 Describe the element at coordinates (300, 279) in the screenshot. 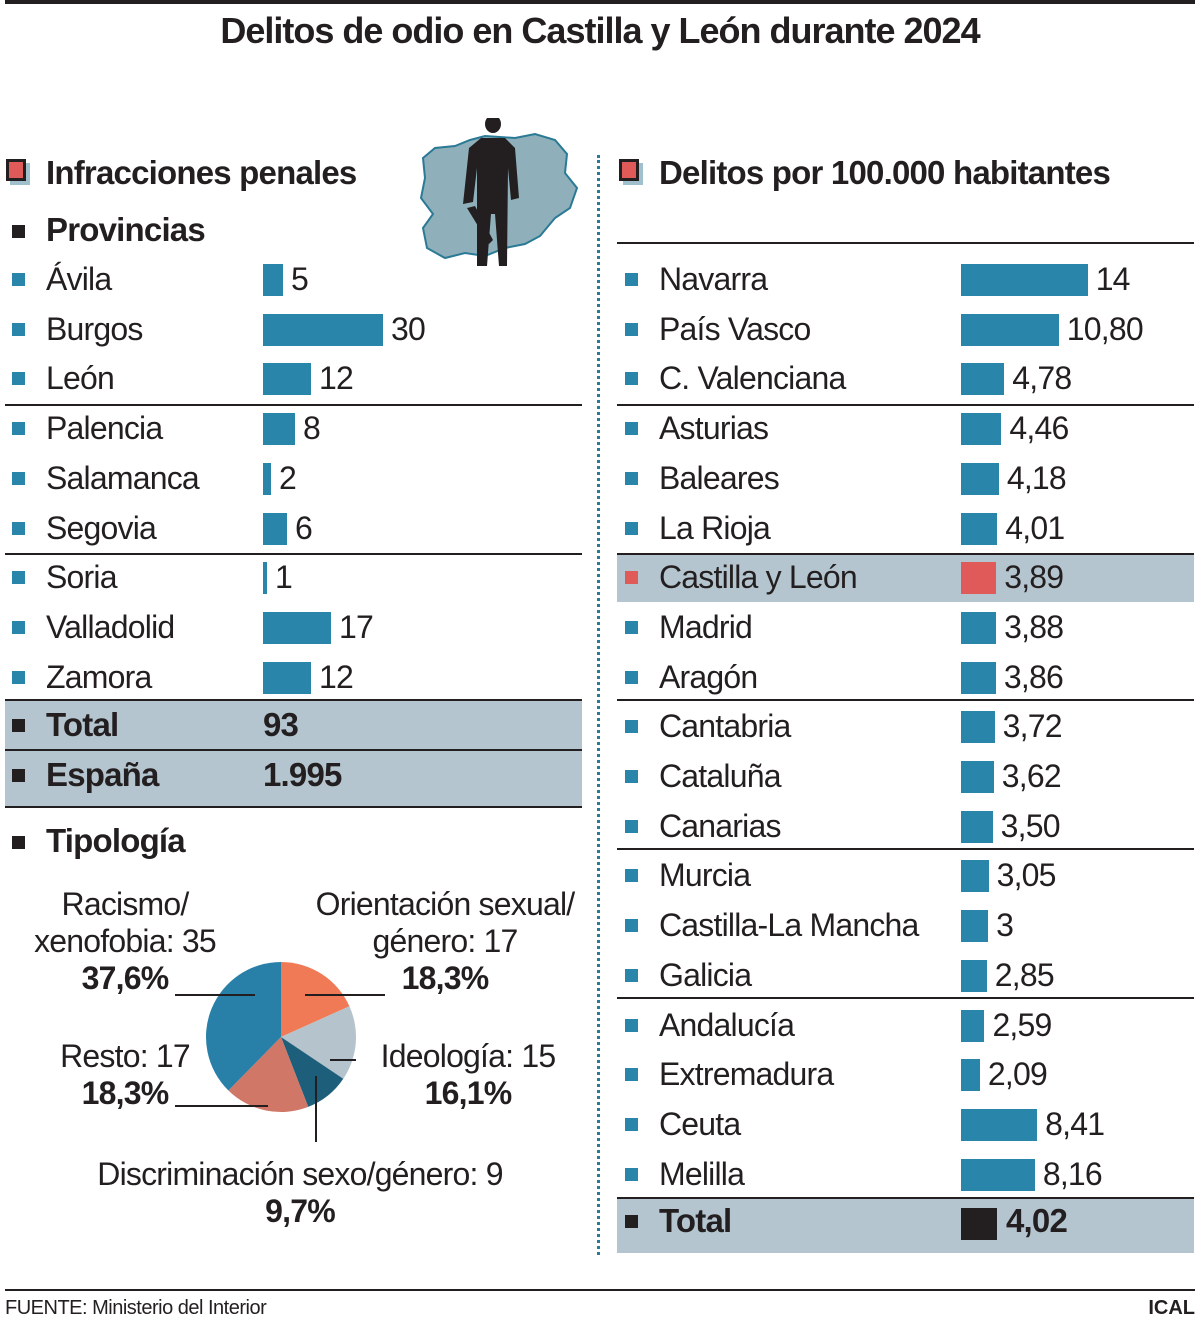

I see `bar-value: 5` at that location.